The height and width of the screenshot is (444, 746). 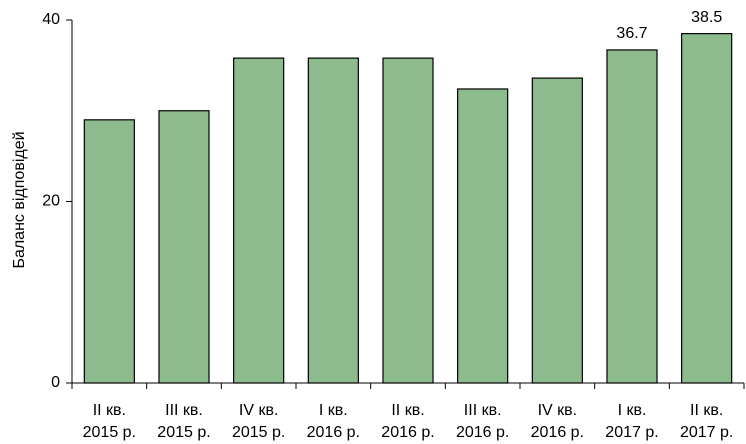 What do you see at coordinates (631, 33) in the screenshot?
I see `value-label: 36.7` at bounding box center [631, 33].